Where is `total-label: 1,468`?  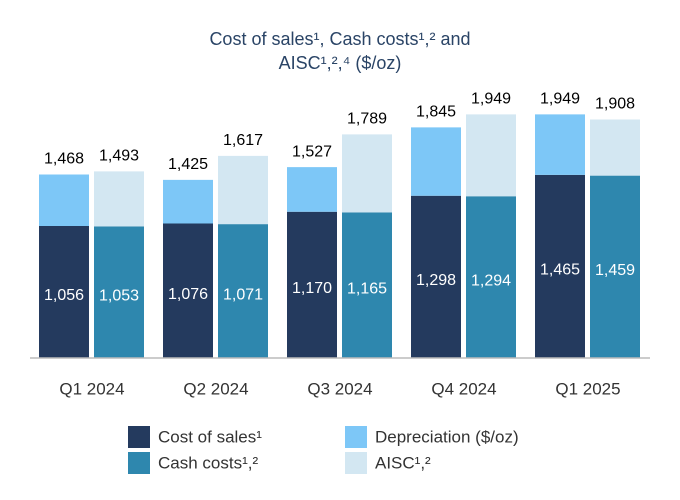
total-label: 1,468 is located at coordinates (64, 159).